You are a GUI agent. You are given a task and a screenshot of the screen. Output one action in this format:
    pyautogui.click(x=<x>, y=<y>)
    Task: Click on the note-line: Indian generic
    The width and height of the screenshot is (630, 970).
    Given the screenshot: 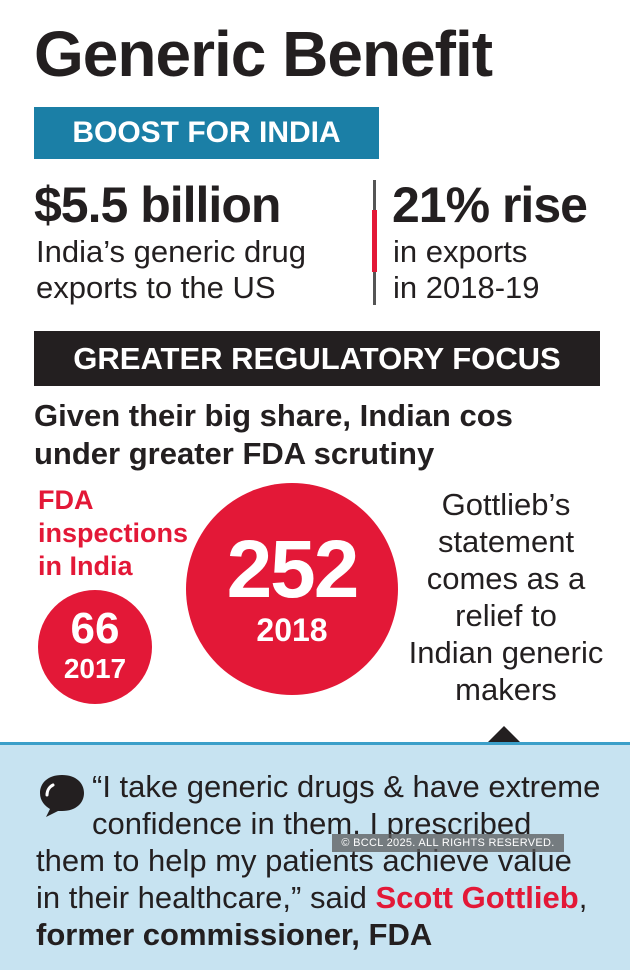 What is the action you would take?
    pyautogui.click(x=506, y=652)
    